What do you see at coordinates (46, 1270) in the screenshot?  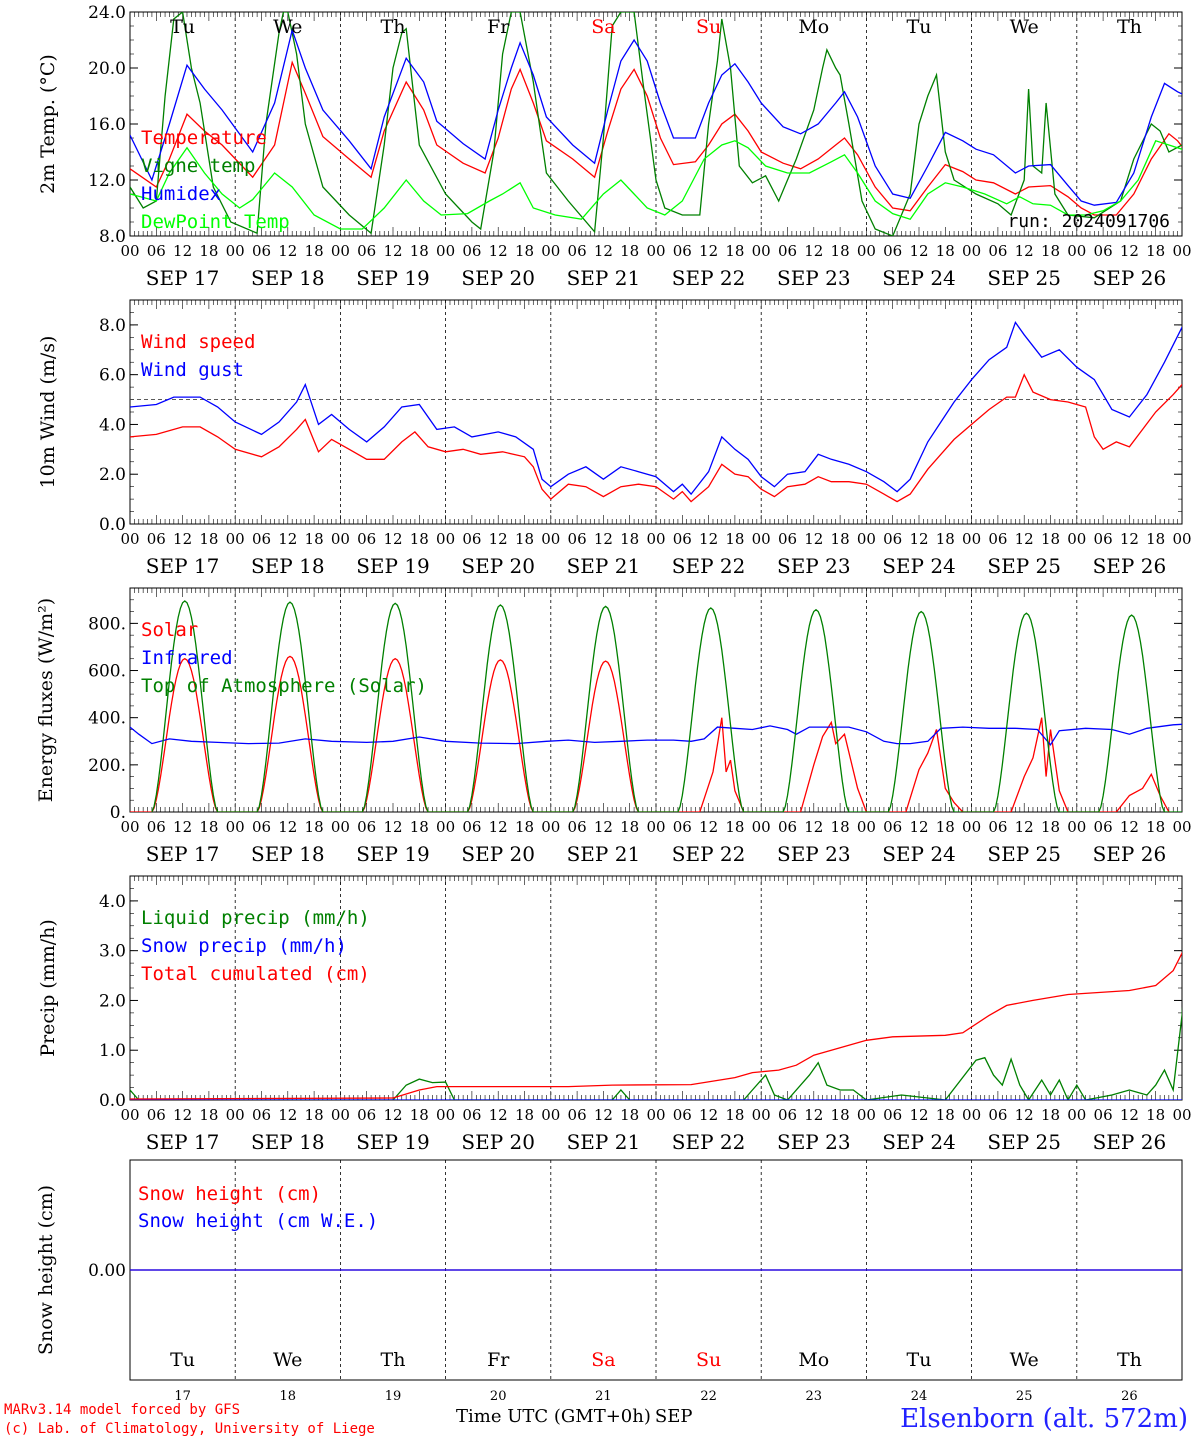 I see `y-axis-label: Snow height (cm)` at bounding box center [46, 1270].